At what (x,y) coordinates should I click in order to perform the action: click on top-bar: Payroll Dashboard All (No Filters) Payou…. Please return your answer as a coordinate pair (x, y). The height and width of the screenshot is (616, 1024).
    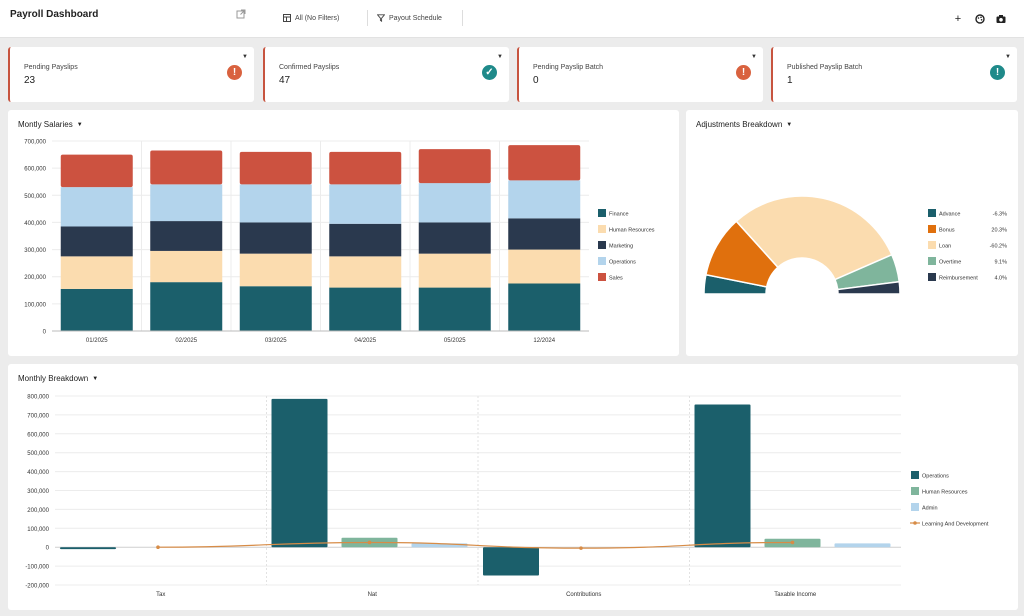
    Looking at the image, I should click on (512, 19).